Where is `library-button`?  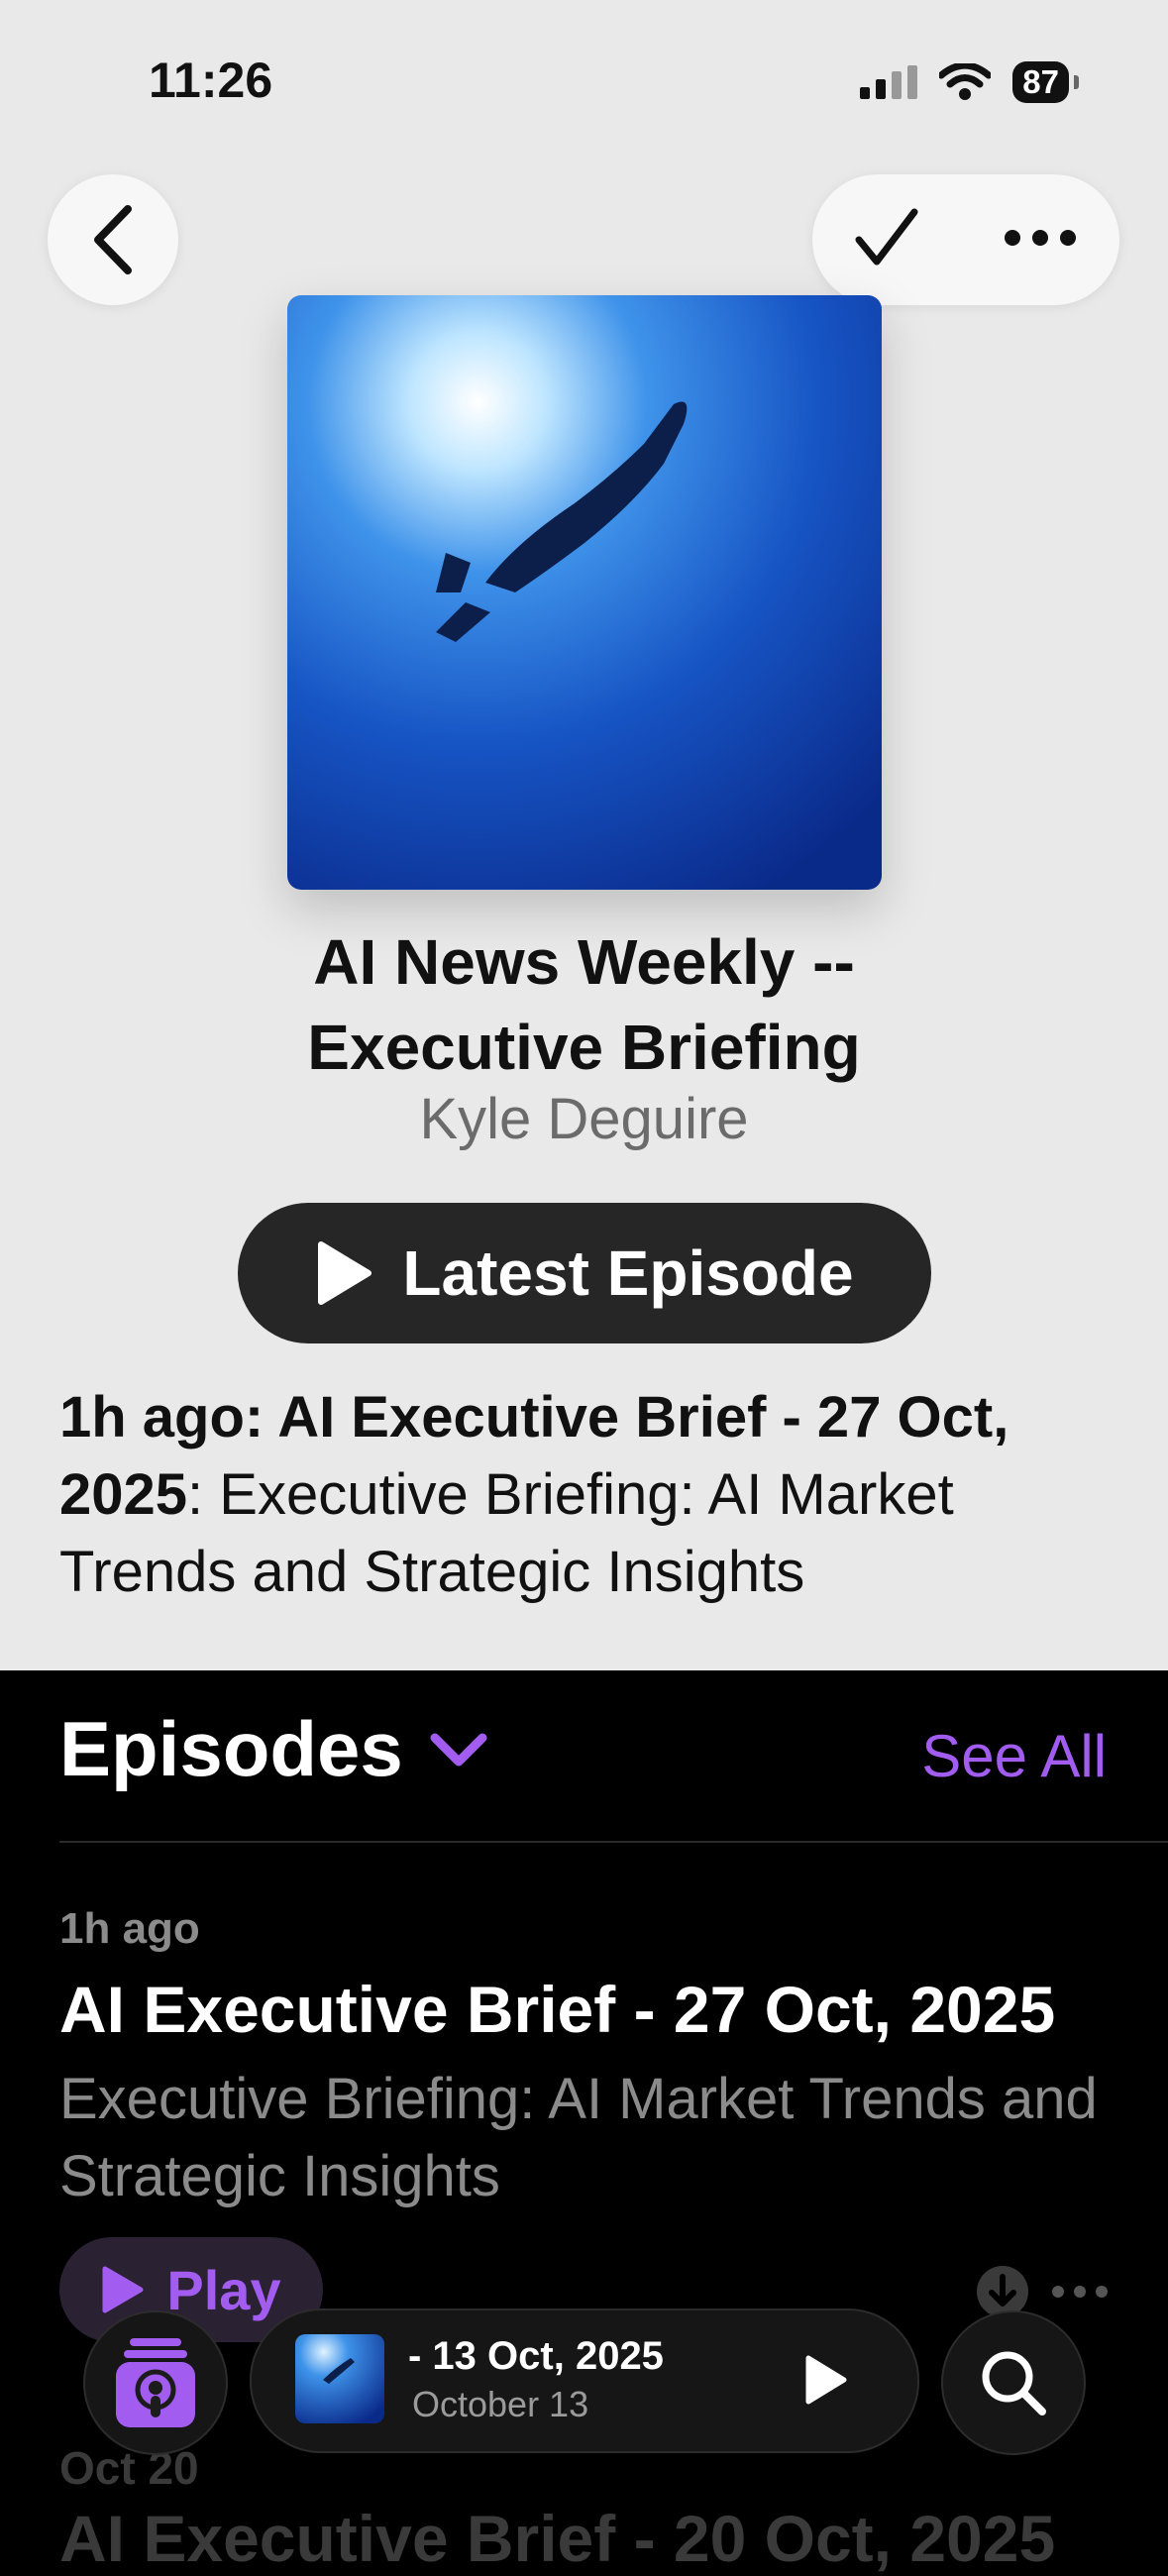 library-button is located at coordinates (155, 2382).